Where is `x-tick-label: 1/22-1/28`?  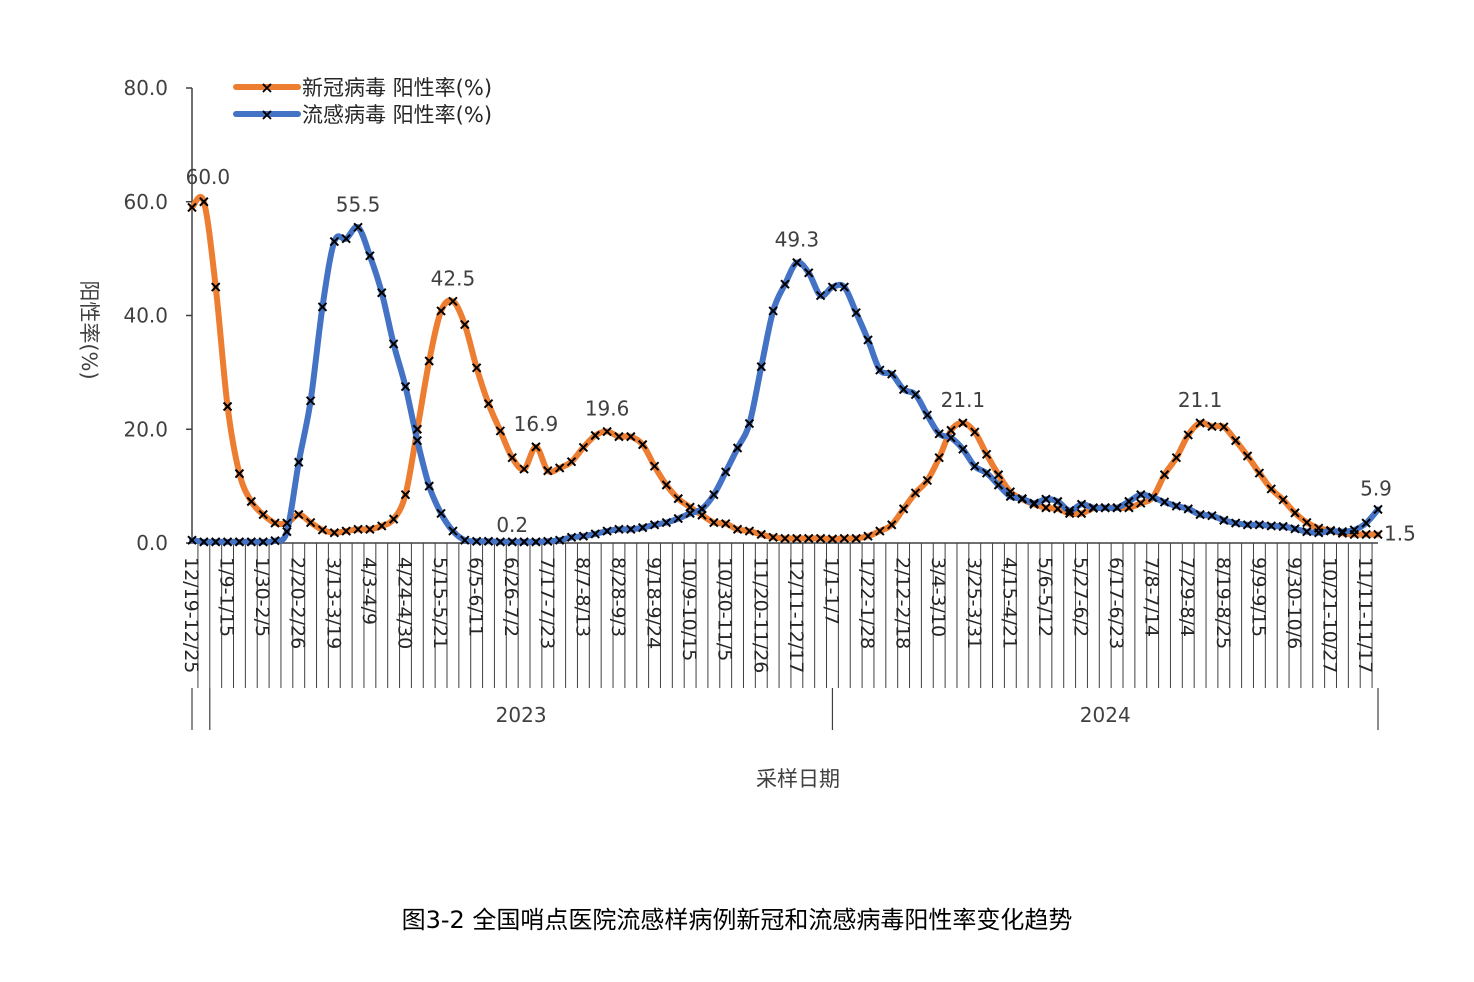
x-tick-label: 1/22-1/28 is located at coordinates (867, 603).